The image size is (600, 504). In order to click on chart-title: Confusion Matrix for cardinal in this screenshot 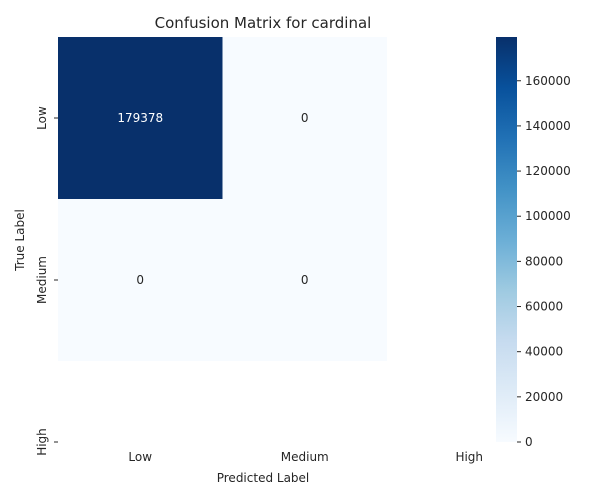, I will do `click(263, 23)`.